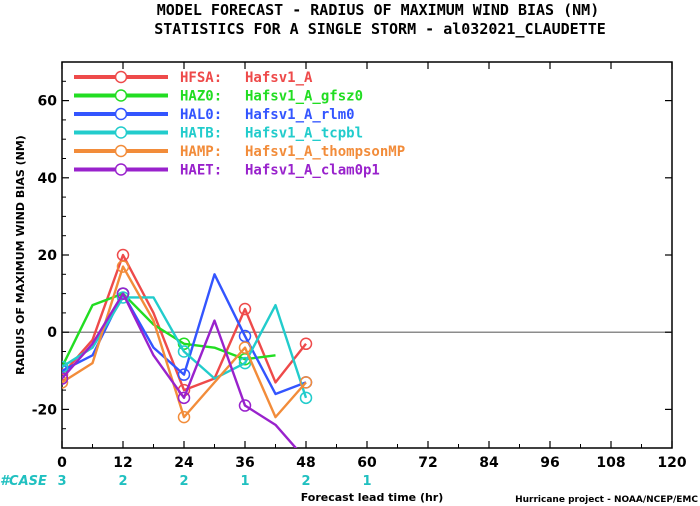  Describe the element at coordinates (244, 463) in the screenshot. I see `x-tick-label: 36` at that location.